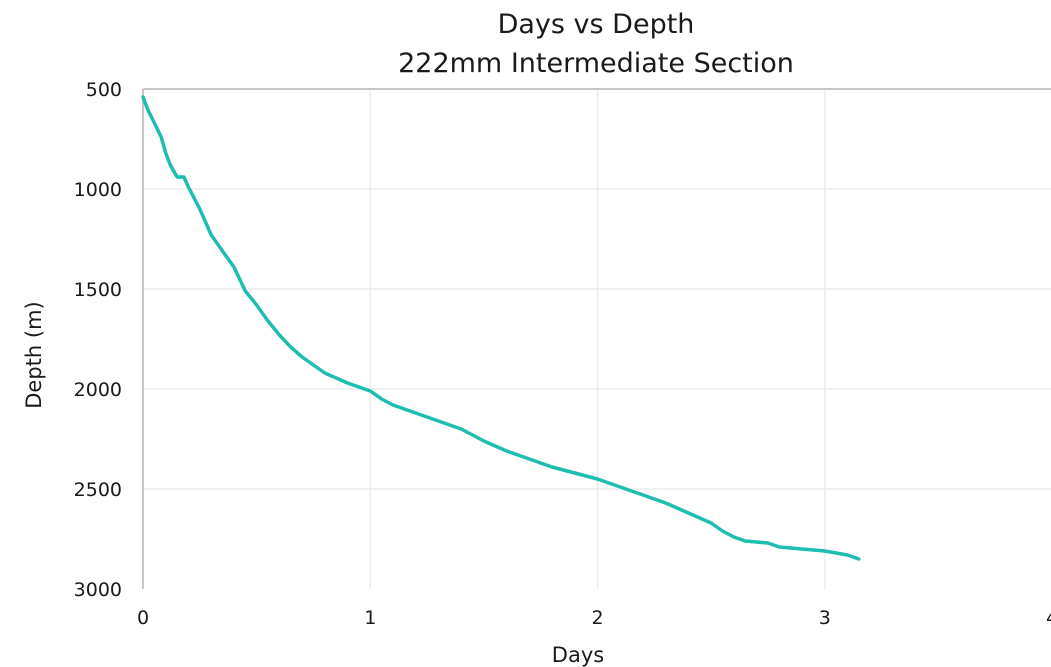 The height and width of the screenshot is (667, 1051). What do you see at coordinates (34, 354) in the screenshot?
I see `y-axis-label: Depth (m)` at bounding box center [34, 354].